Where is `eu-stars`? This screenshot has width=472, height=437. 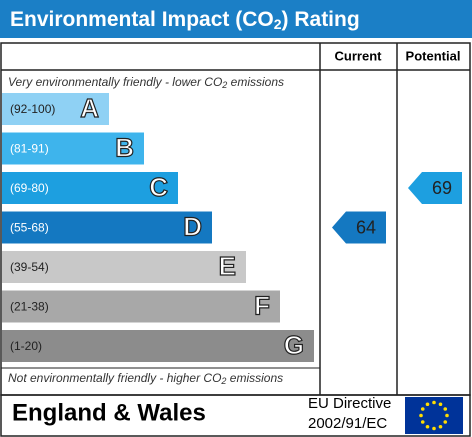
eu-stars is located at coordinates (434, 415).